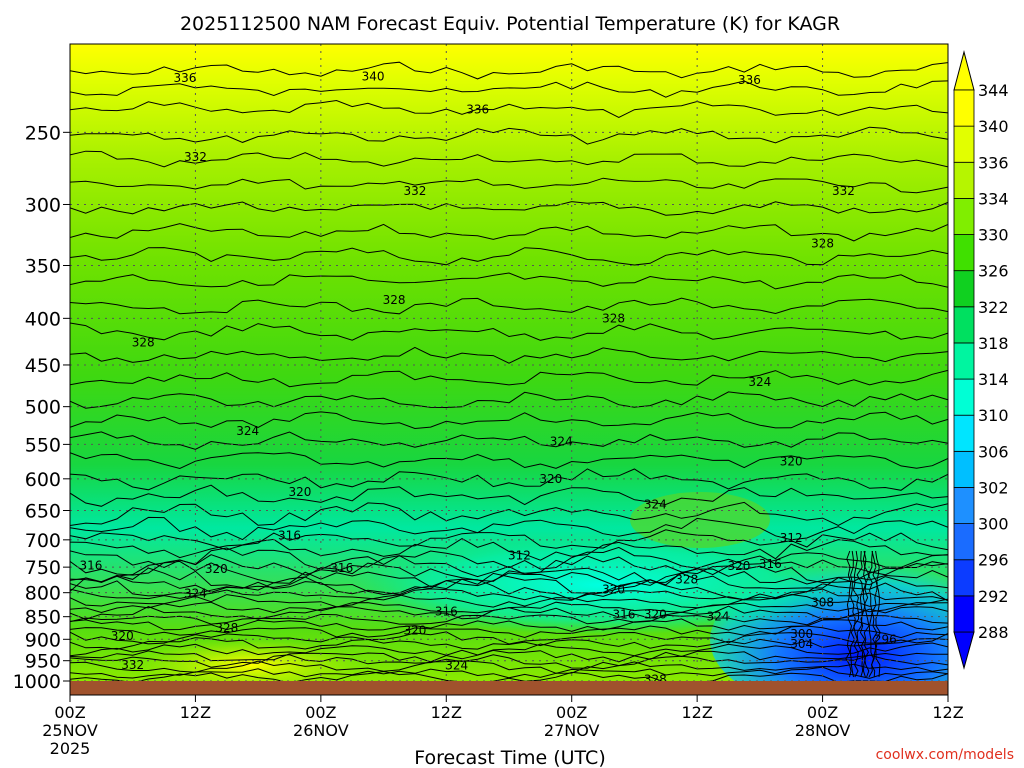  I want to click on colorbar-level-label: 334, so click(993, 198).